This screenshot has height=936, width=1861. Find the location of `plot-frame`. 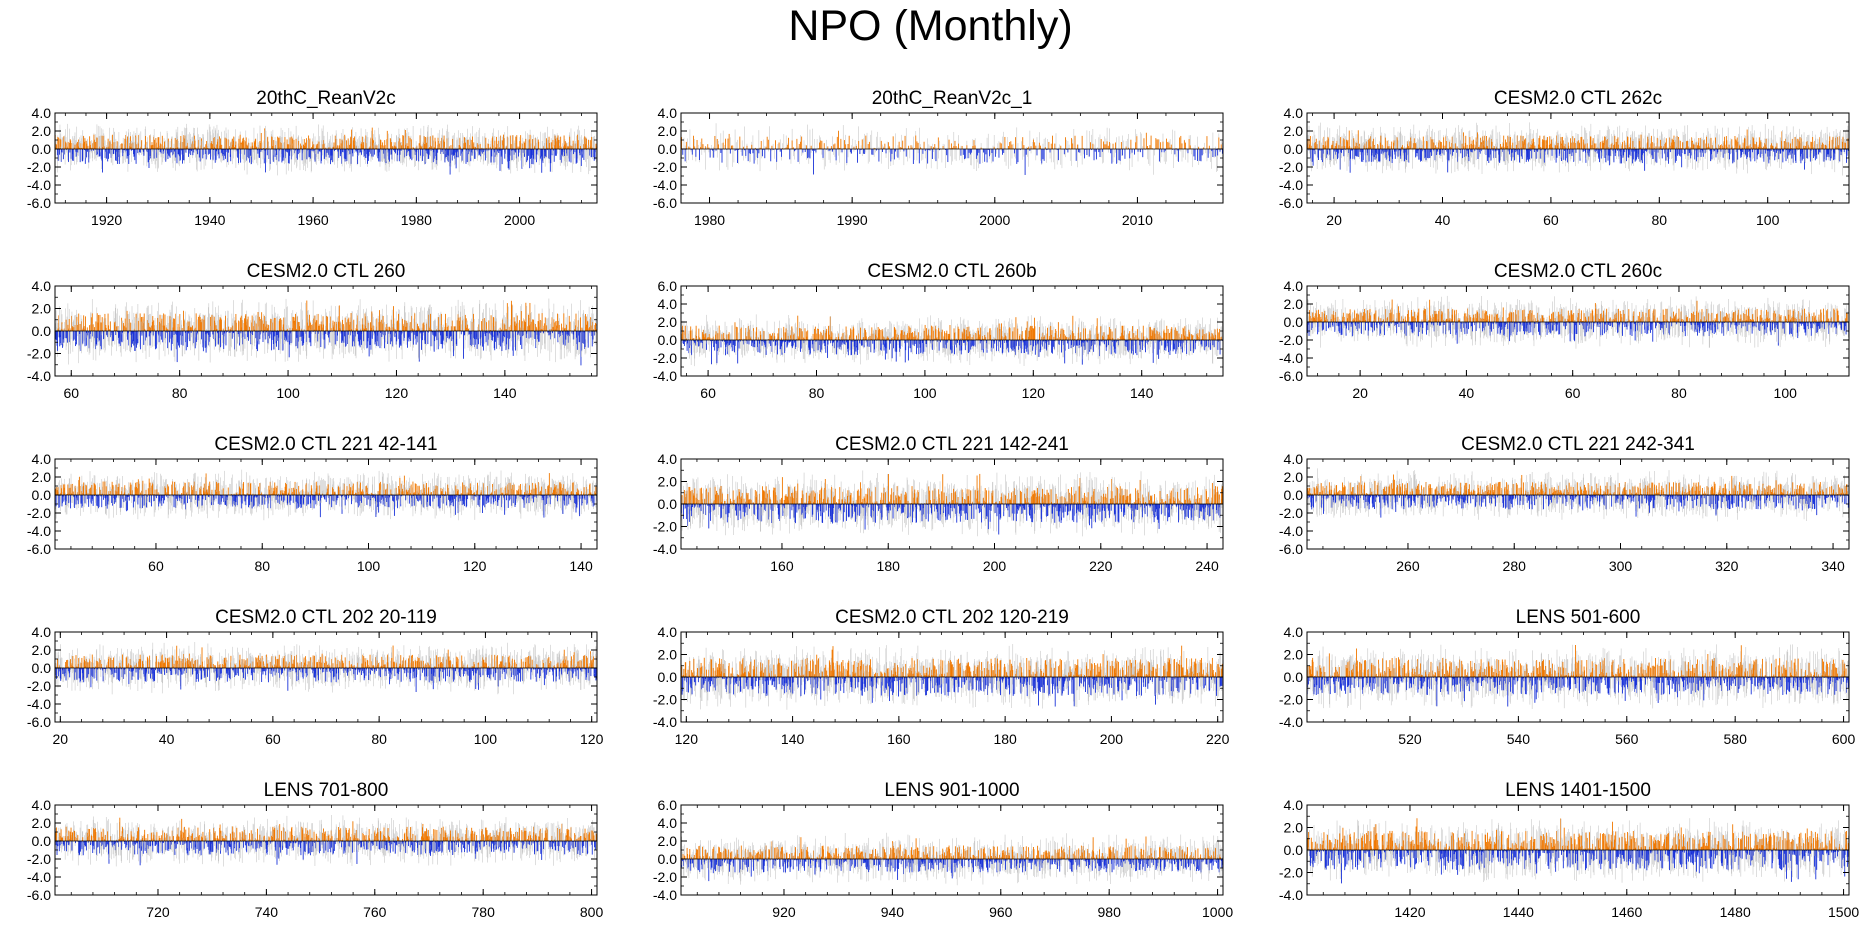

plot-frame is located at coordinates (952, 158).